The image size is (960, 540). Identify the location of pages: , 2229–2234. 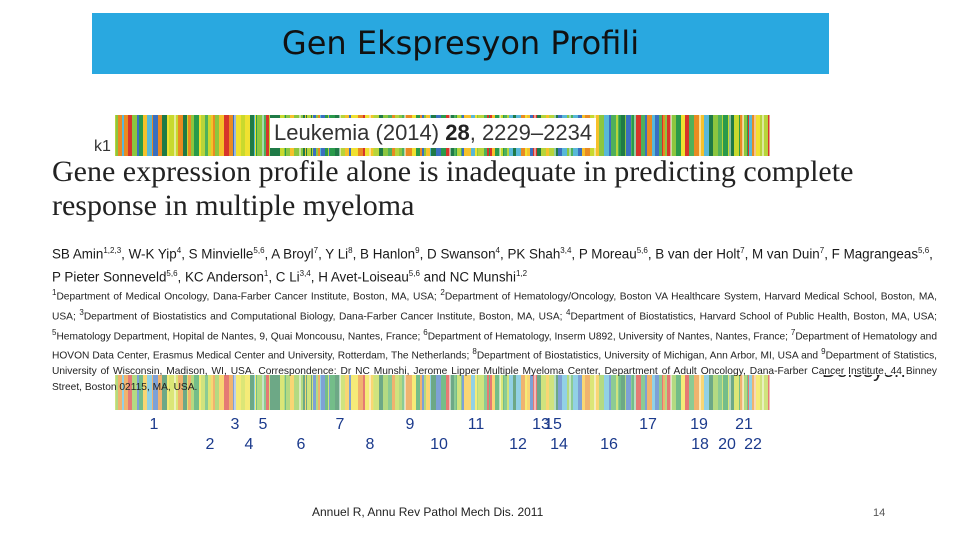
(531, 132).